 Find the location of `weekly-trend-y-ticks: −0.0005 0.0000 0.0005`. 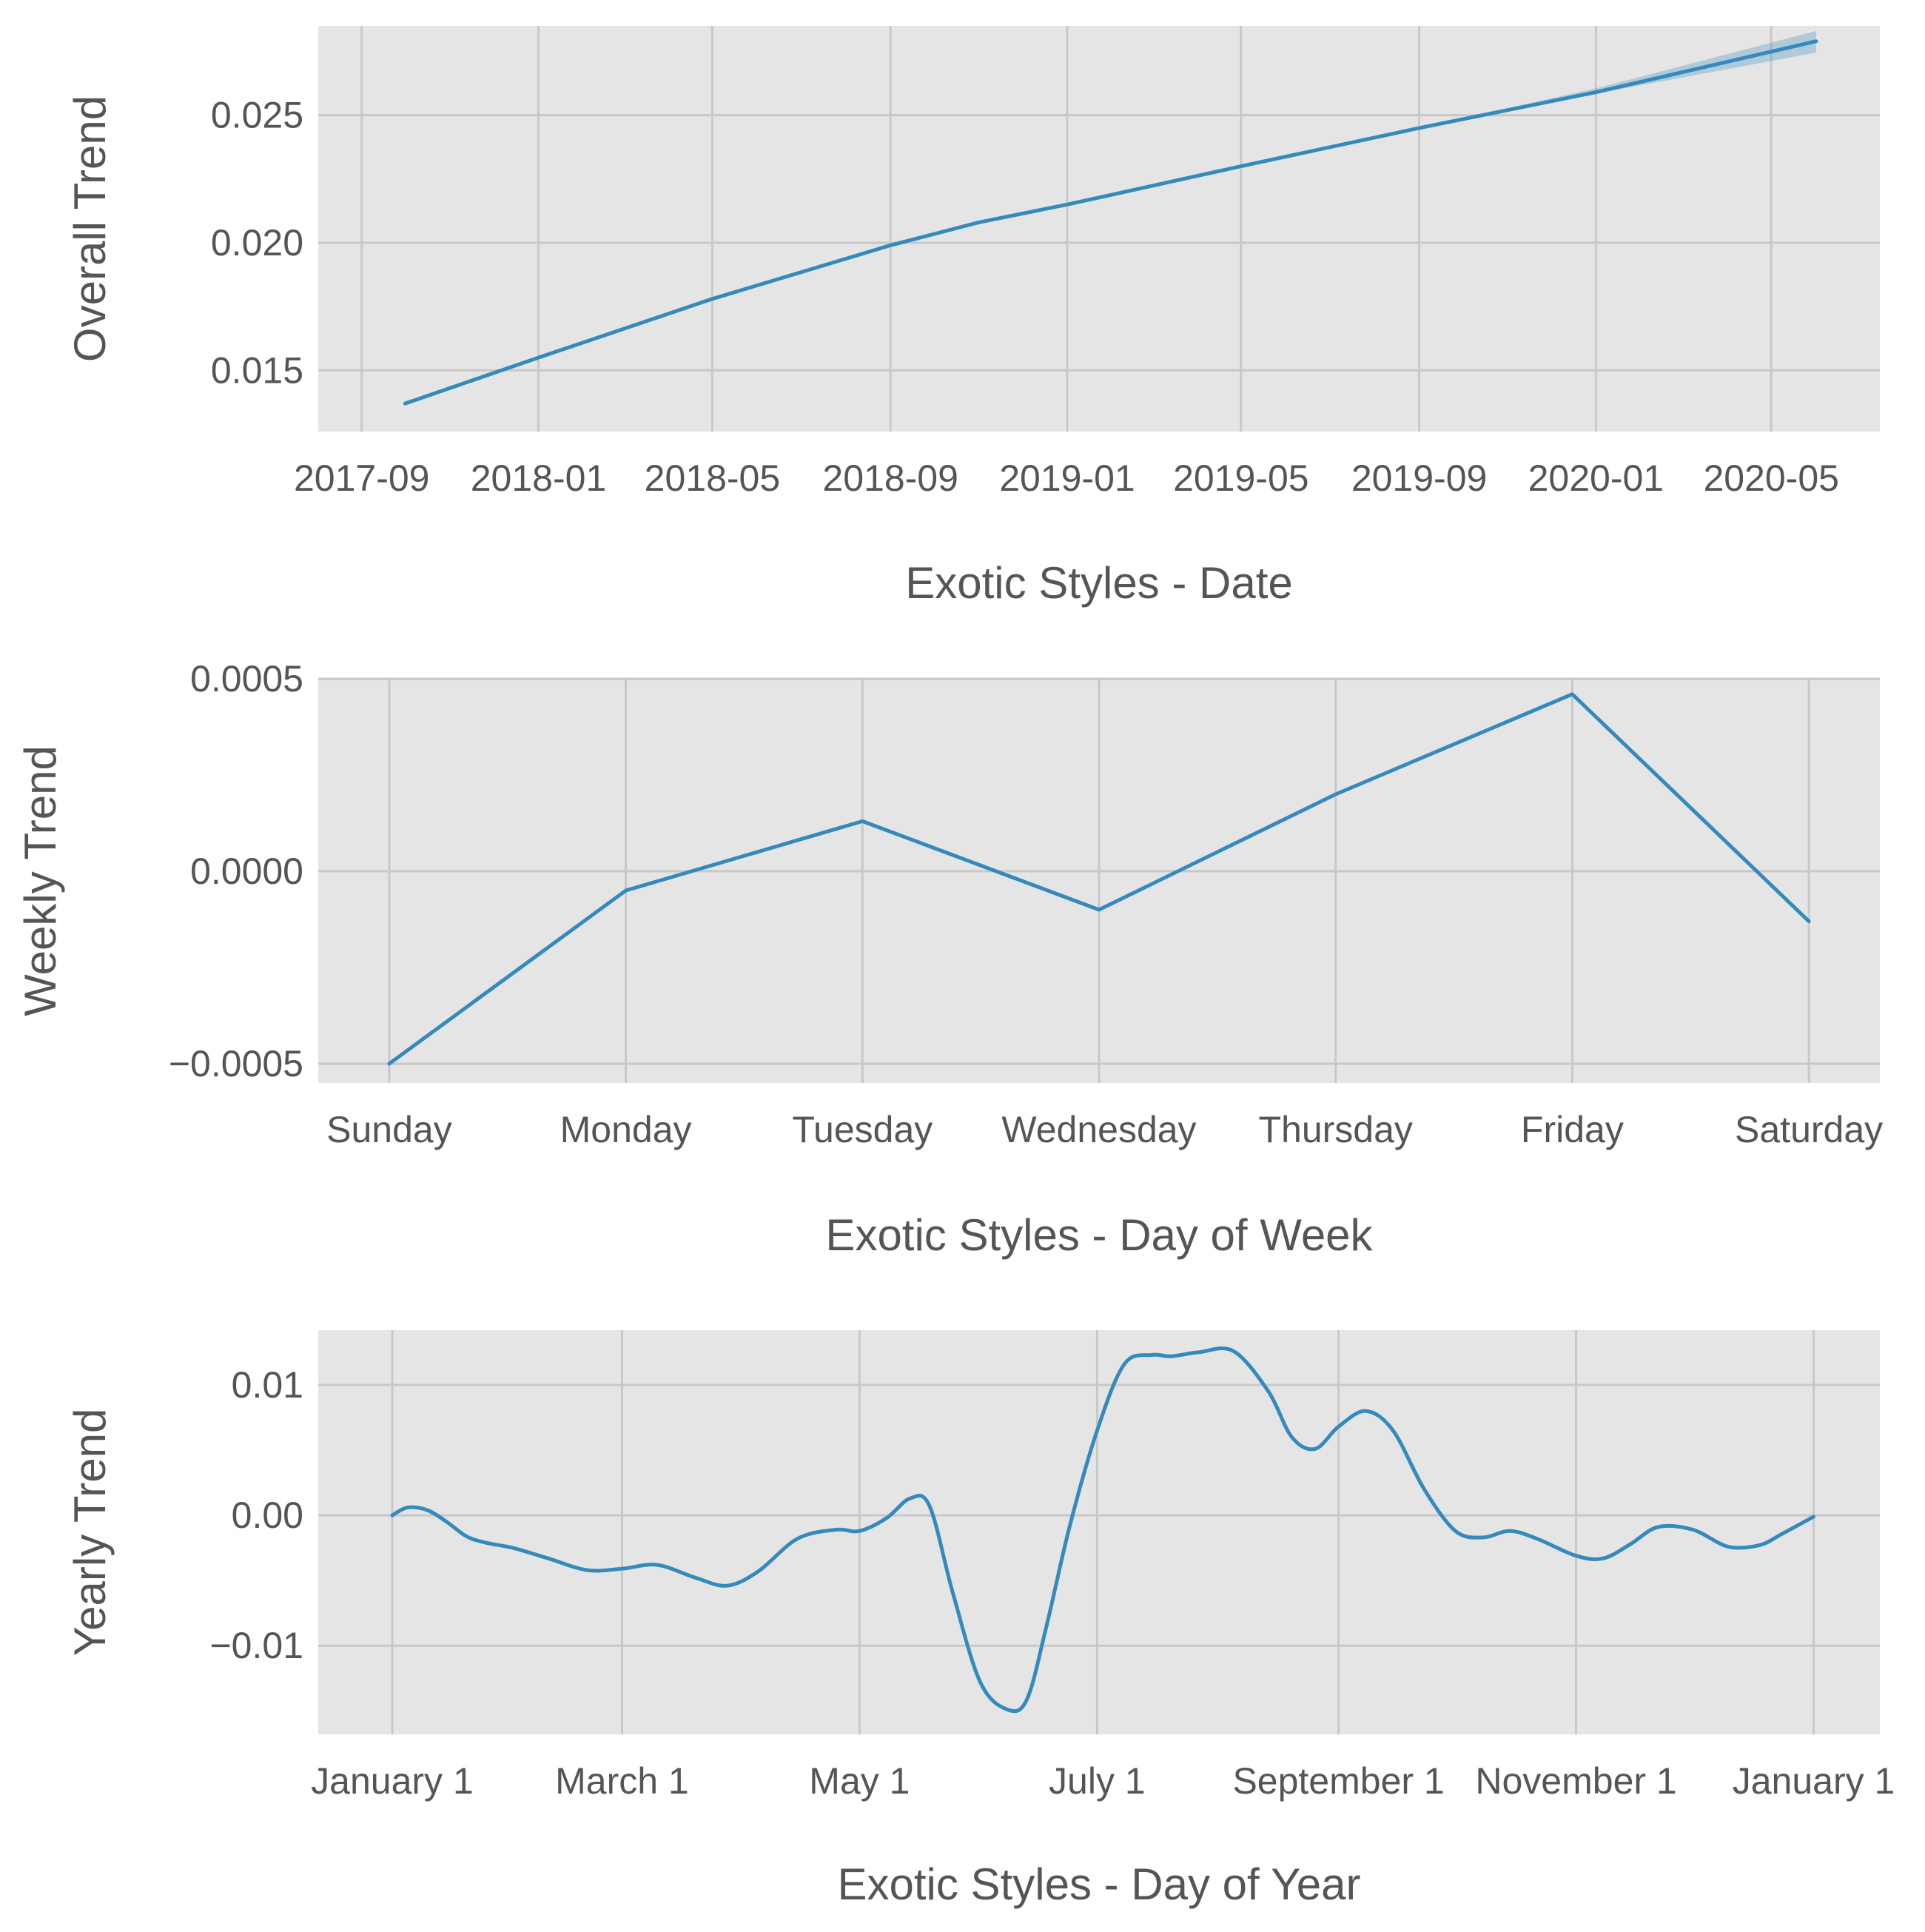

weekly-trend-y-ticks: −0.0005 0.0000 0.0005 is located at coordinates (236, 871).